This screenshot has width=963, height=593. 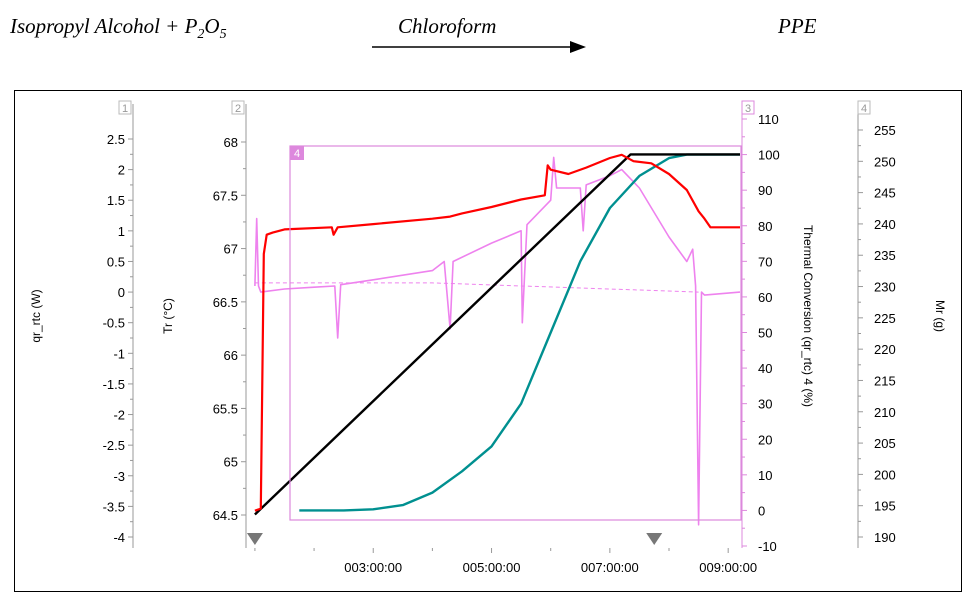 I want to click on y-tick-label-3: -10, so click(x=767, y=546).